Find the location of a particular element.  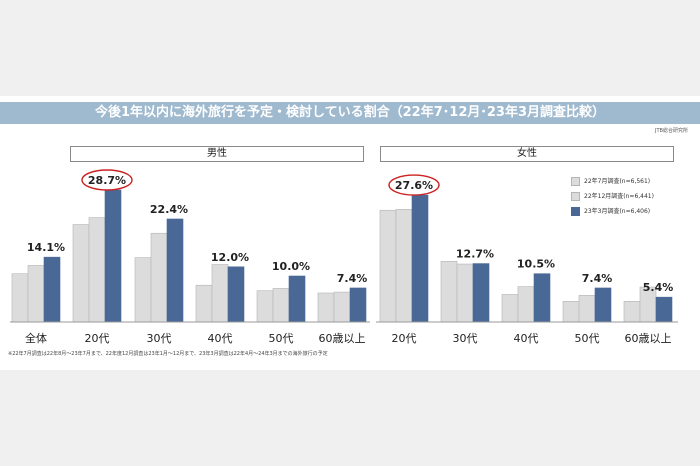

legend-swatch-dec is located at coordinates (575, 196).